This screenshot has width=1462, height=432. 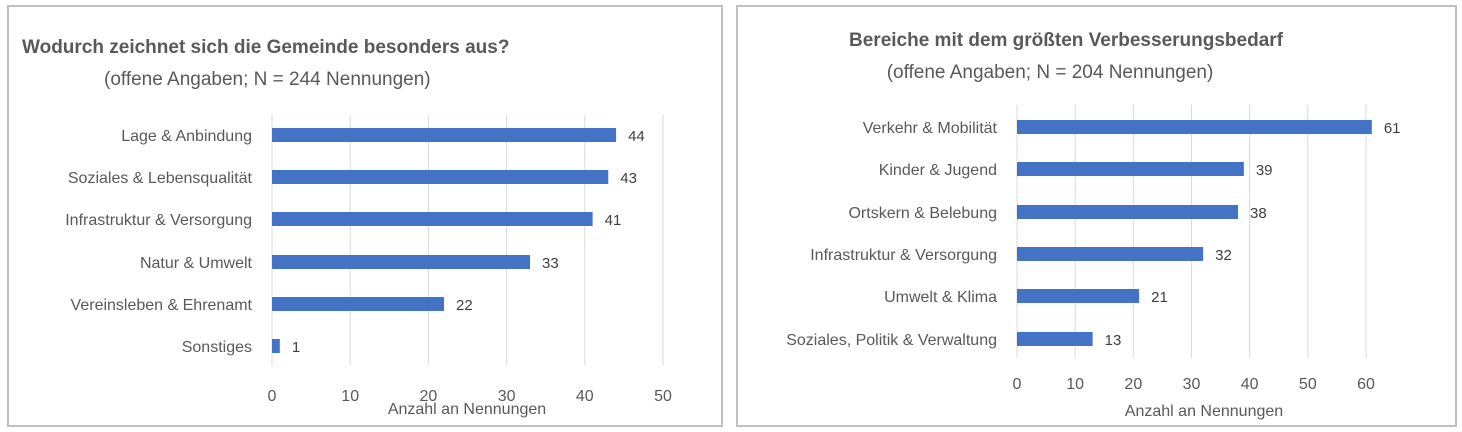 I want to click on data-label: 21, so click(x=1159, y=297).